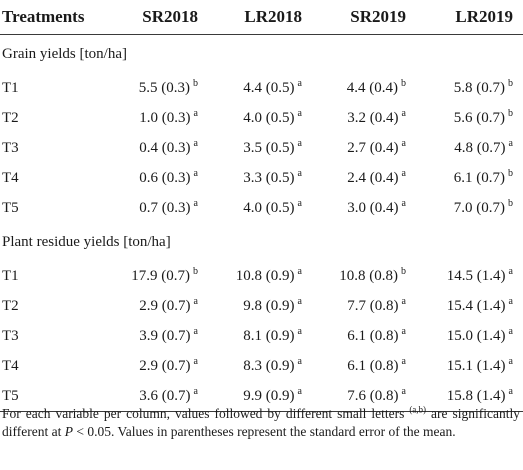 The width and height of the screenshot is (523, 470). I want to click on table-cell: 0.6 (0.3) a, so click(156, 178).